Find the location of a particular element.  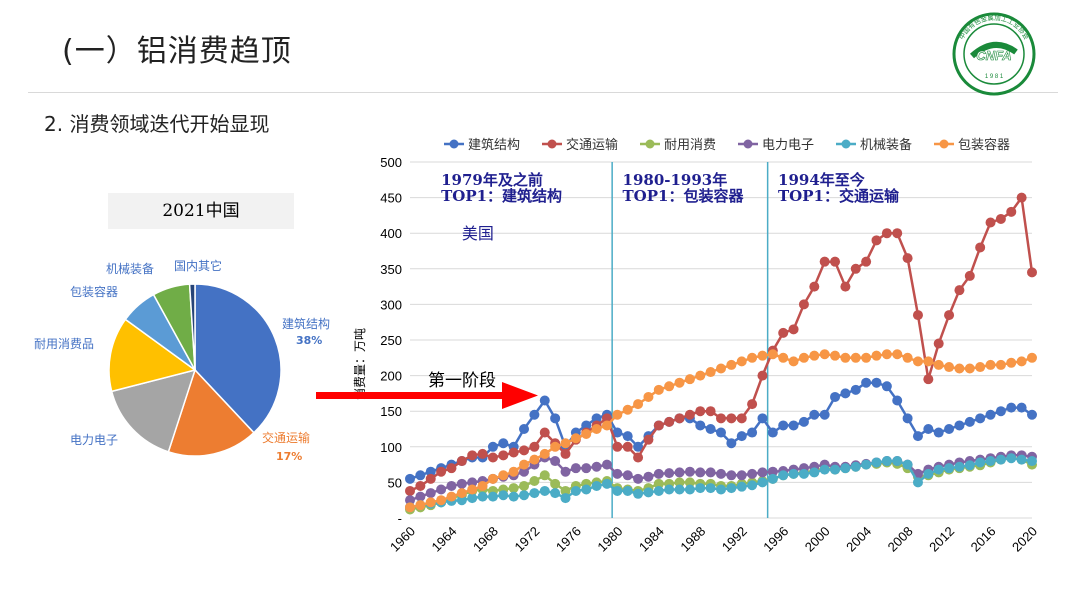

x-tick-label: 2000 is located at coordinates (817, 539).